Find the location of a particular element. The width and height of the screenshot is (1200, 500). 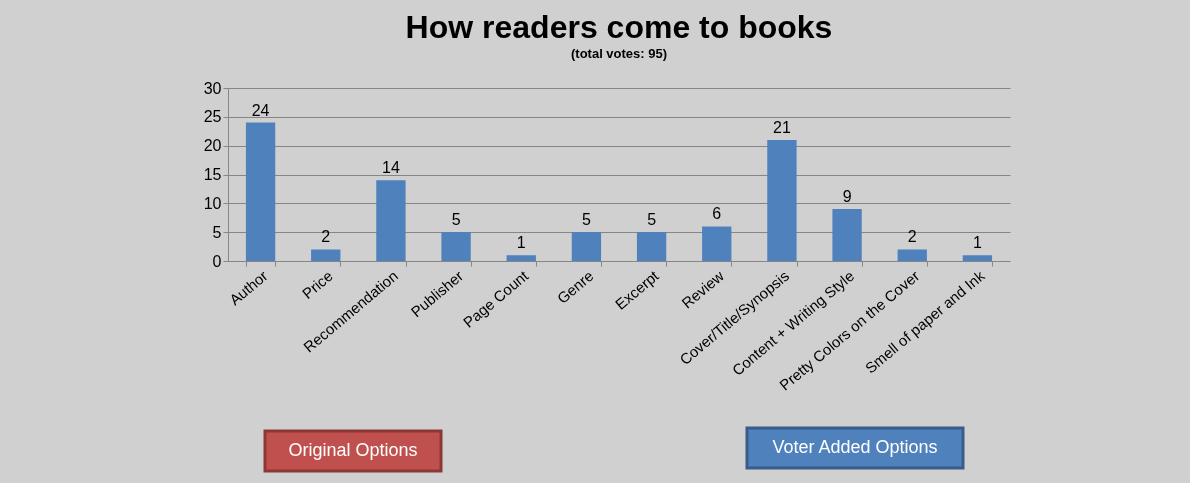

chart-subtitle: (total votes: 95) is located at coordinates (619, 53).